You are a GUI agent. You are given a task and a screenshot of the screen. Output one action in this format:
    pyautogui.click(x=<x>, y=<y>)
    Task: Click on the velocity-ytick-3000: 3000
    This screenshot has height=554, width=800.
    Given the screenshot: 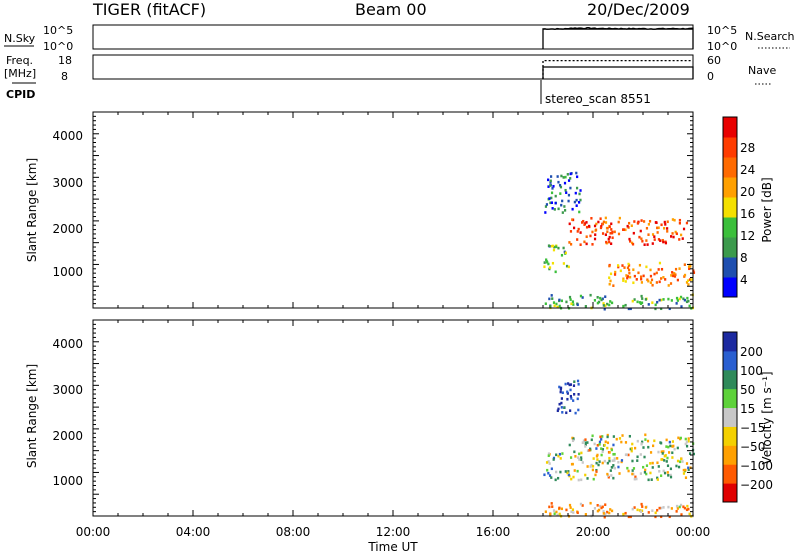 What is the action you would take?
    pyautogui.click(x=67, y=390)
    